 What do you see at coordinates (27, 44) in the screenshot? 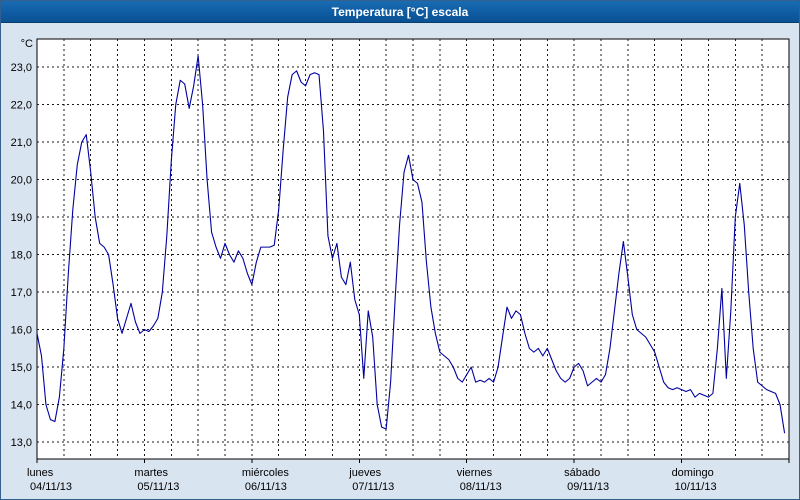
I see `svg-text: °C` at bounding box center [27, 44].